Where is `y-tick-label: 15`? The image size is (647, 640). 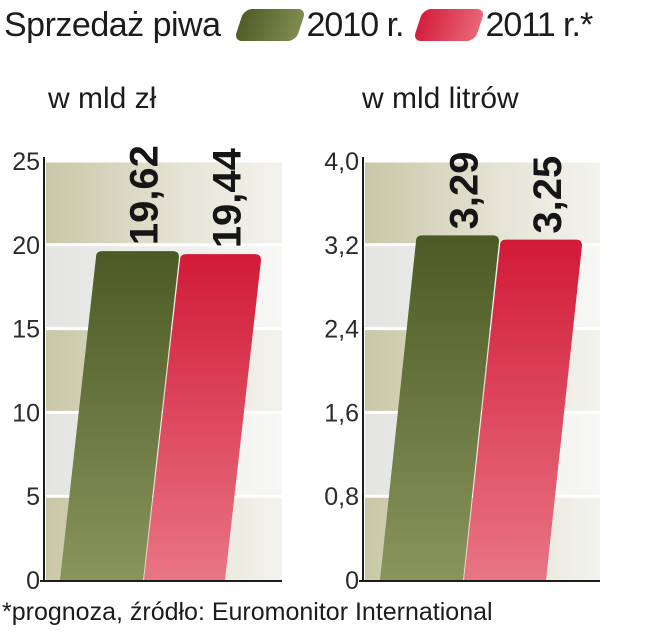 y-tick-label: 15 is located at coordinates (26, 330).